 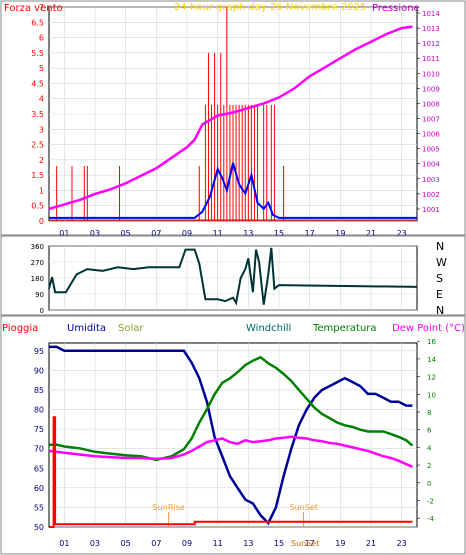 I want to click on panel1-left-tick-label: 4.5, so click(x=37, y=83).